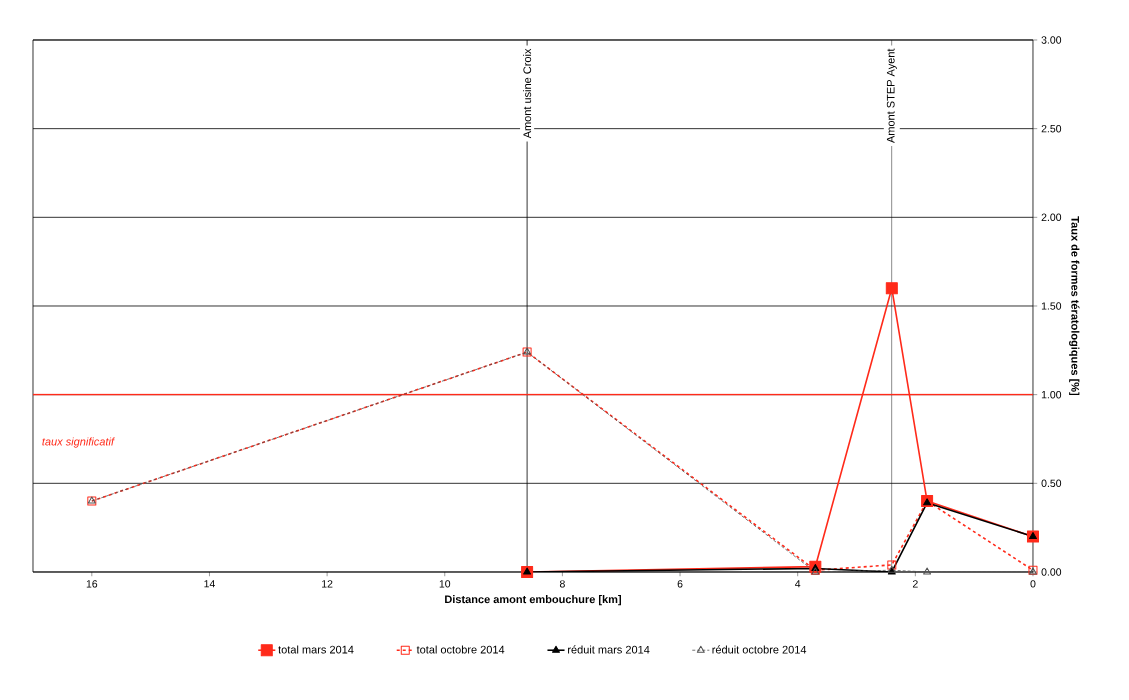 Image resolution: width=1129 pixels, height=700 pixels. What do you see at coordinates (1051, 306) in the screenshot?
I see `y-tick-label: 1.50` at bounding box center [1051, 306].